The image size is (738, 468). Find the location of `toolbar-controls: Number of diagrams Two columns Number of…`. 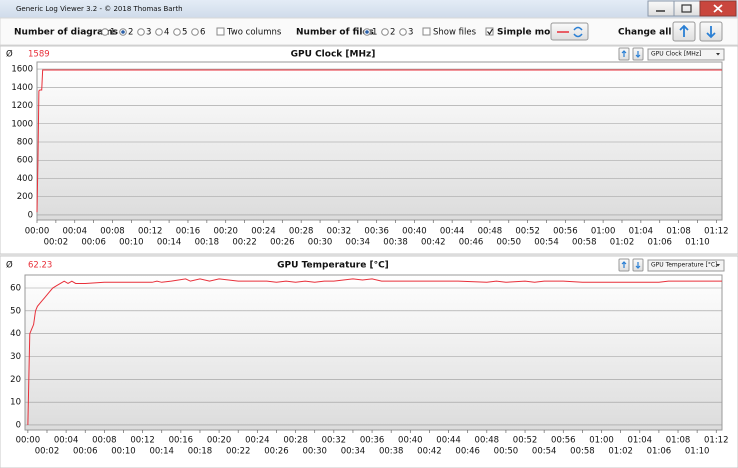

toolbar-controls: Number of diagrams Two columns Number of… is located at coordinates (368, 31).